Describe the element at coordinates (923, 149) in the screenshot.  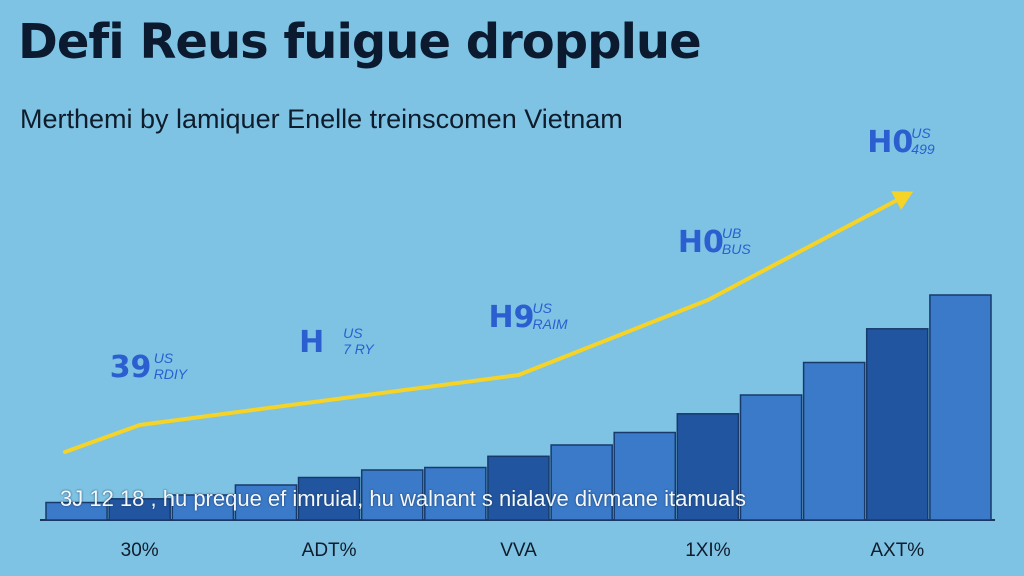
I see `value-label-small: 499` at that location.